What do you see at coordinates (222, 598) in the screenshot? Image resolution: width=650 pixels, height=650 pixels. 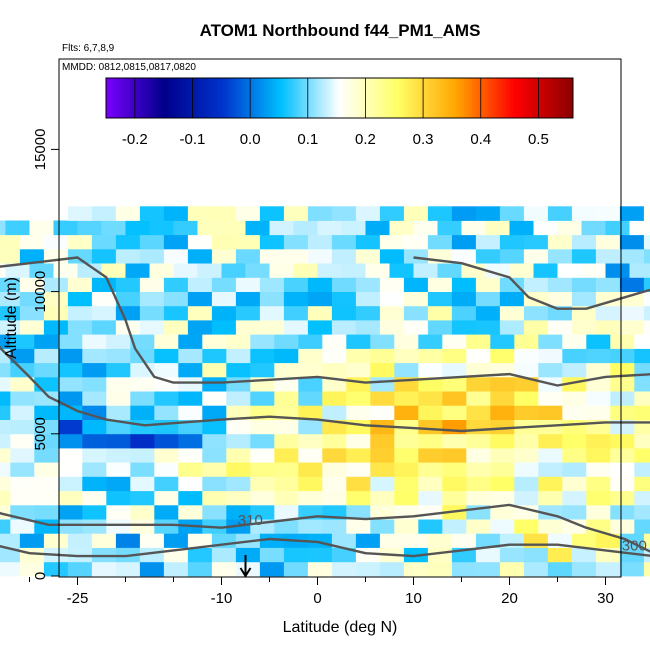 I see `x-tick-label: -10` at bounding box center [222, 598].